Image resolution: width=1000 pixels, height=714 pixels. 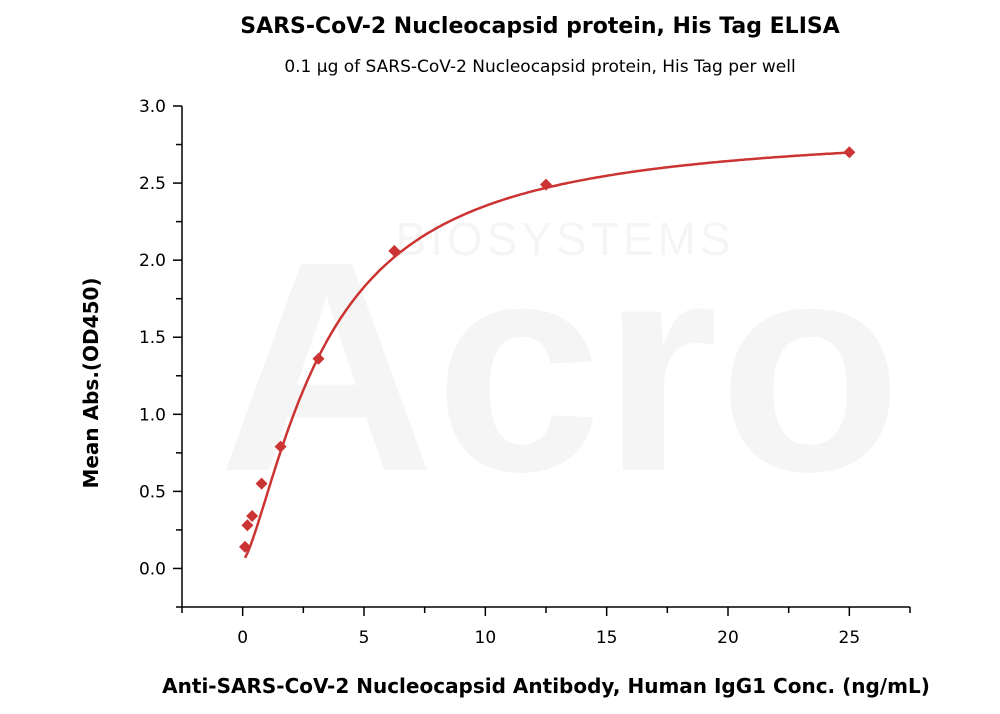 What do you see at coordinates (607, 638) in the screenshot?
I see `x-tick-label: 15` at bounding box center [607, 638].